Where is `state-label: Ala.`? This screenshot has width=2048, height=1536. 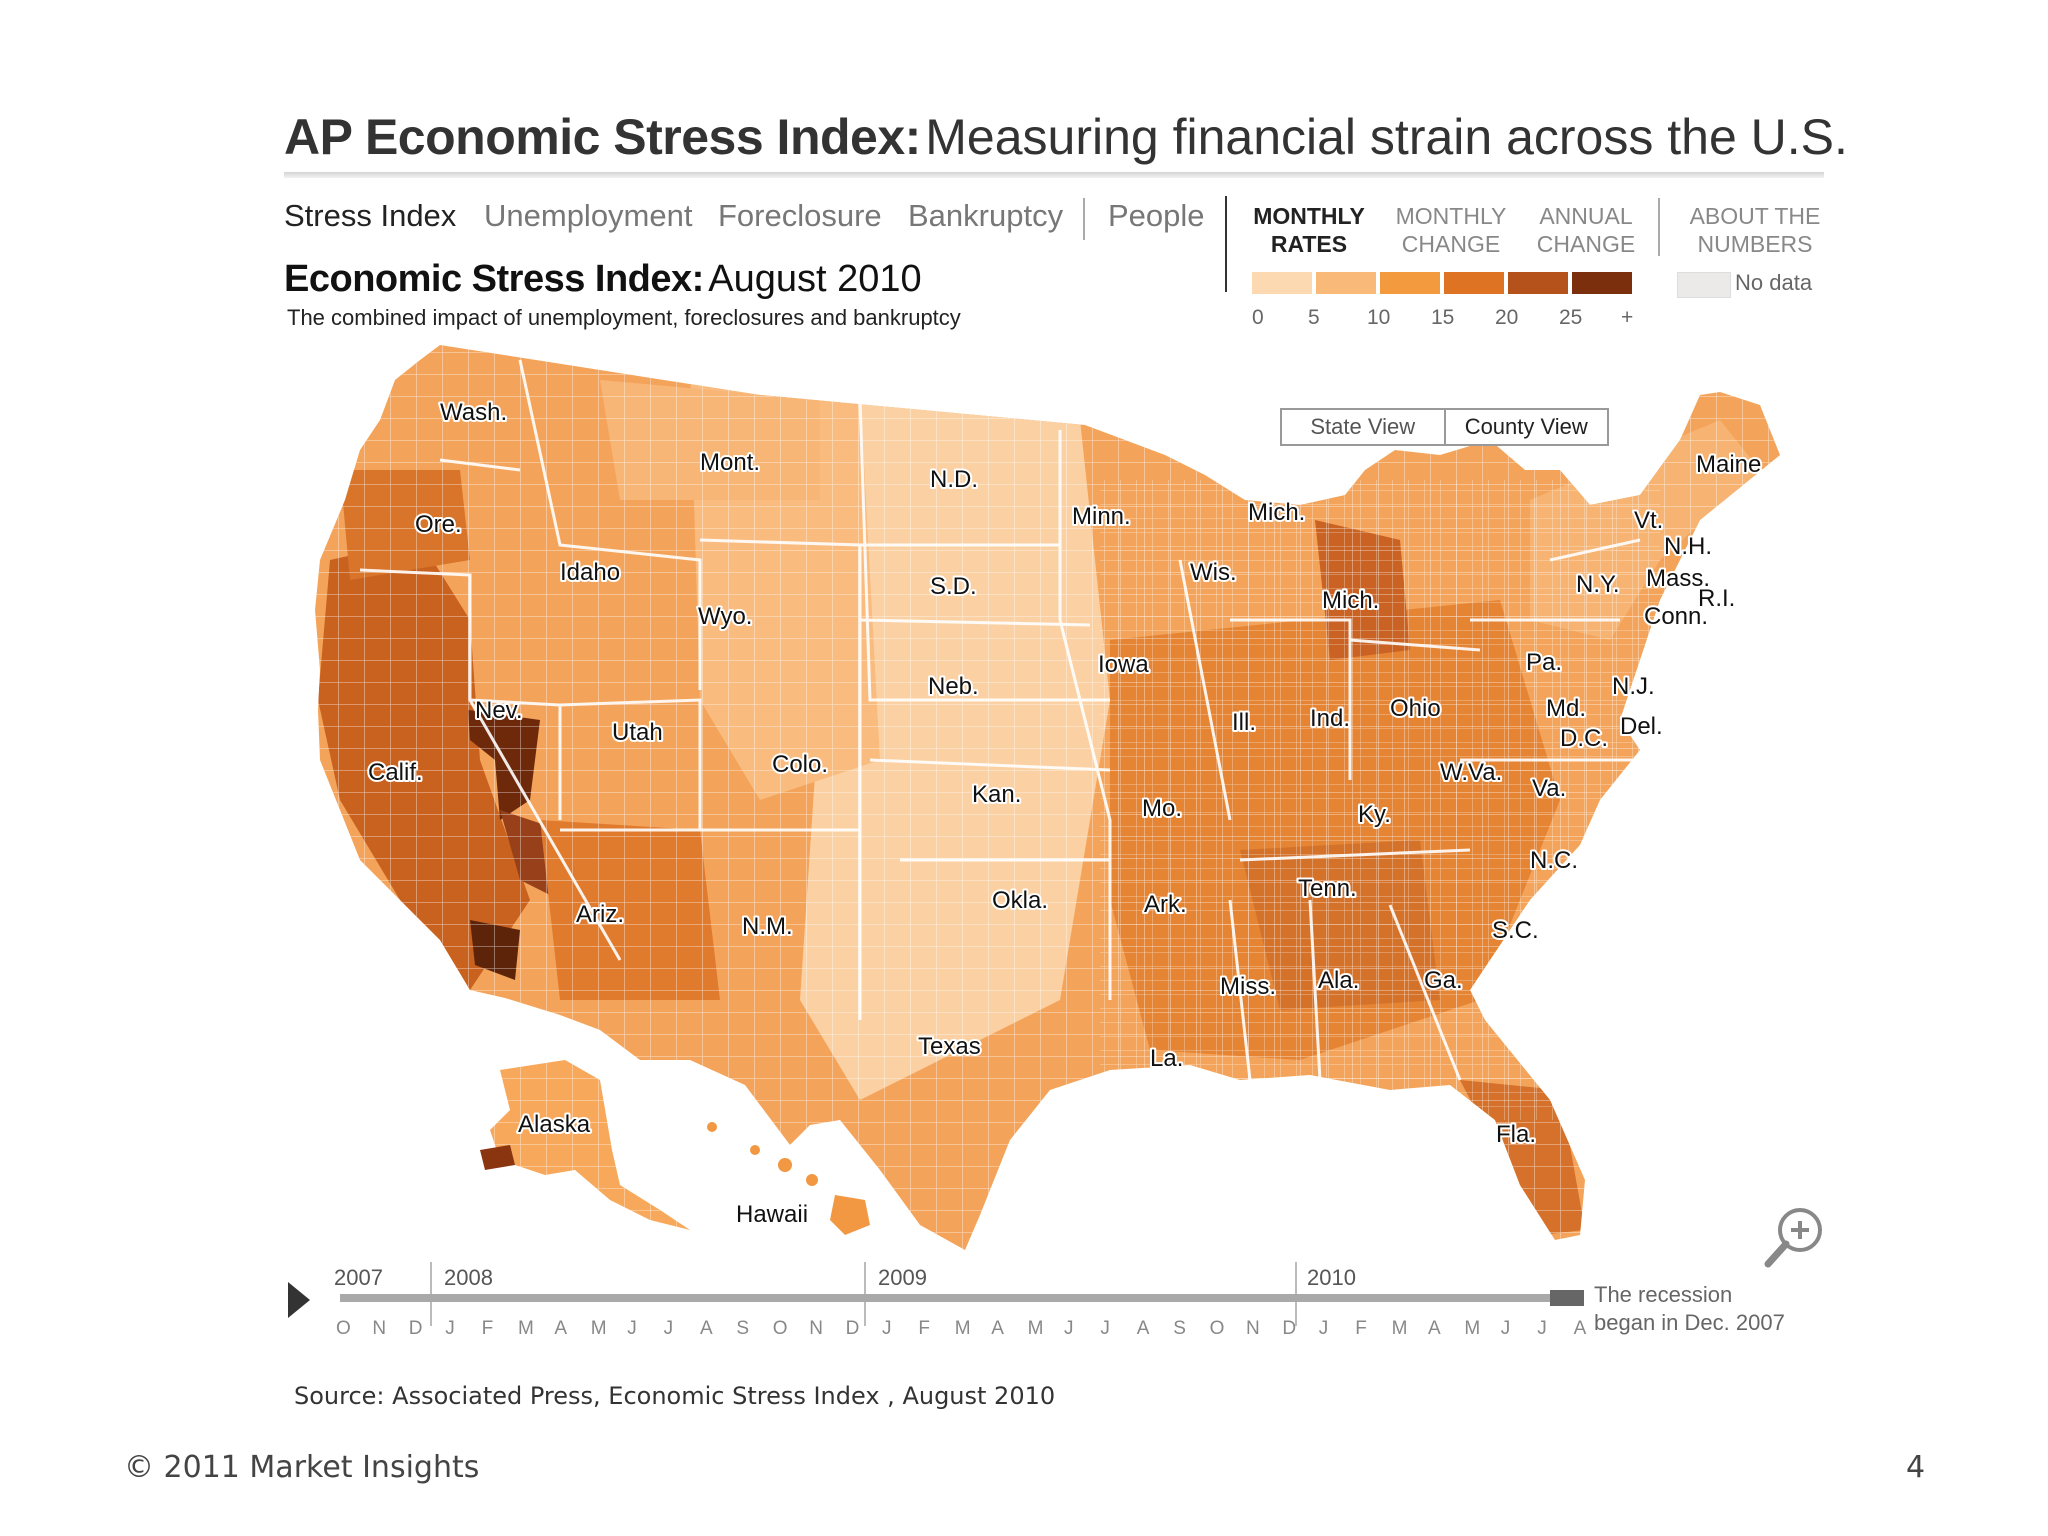 state-label: Ala. is located at coordinates (1338, 980).